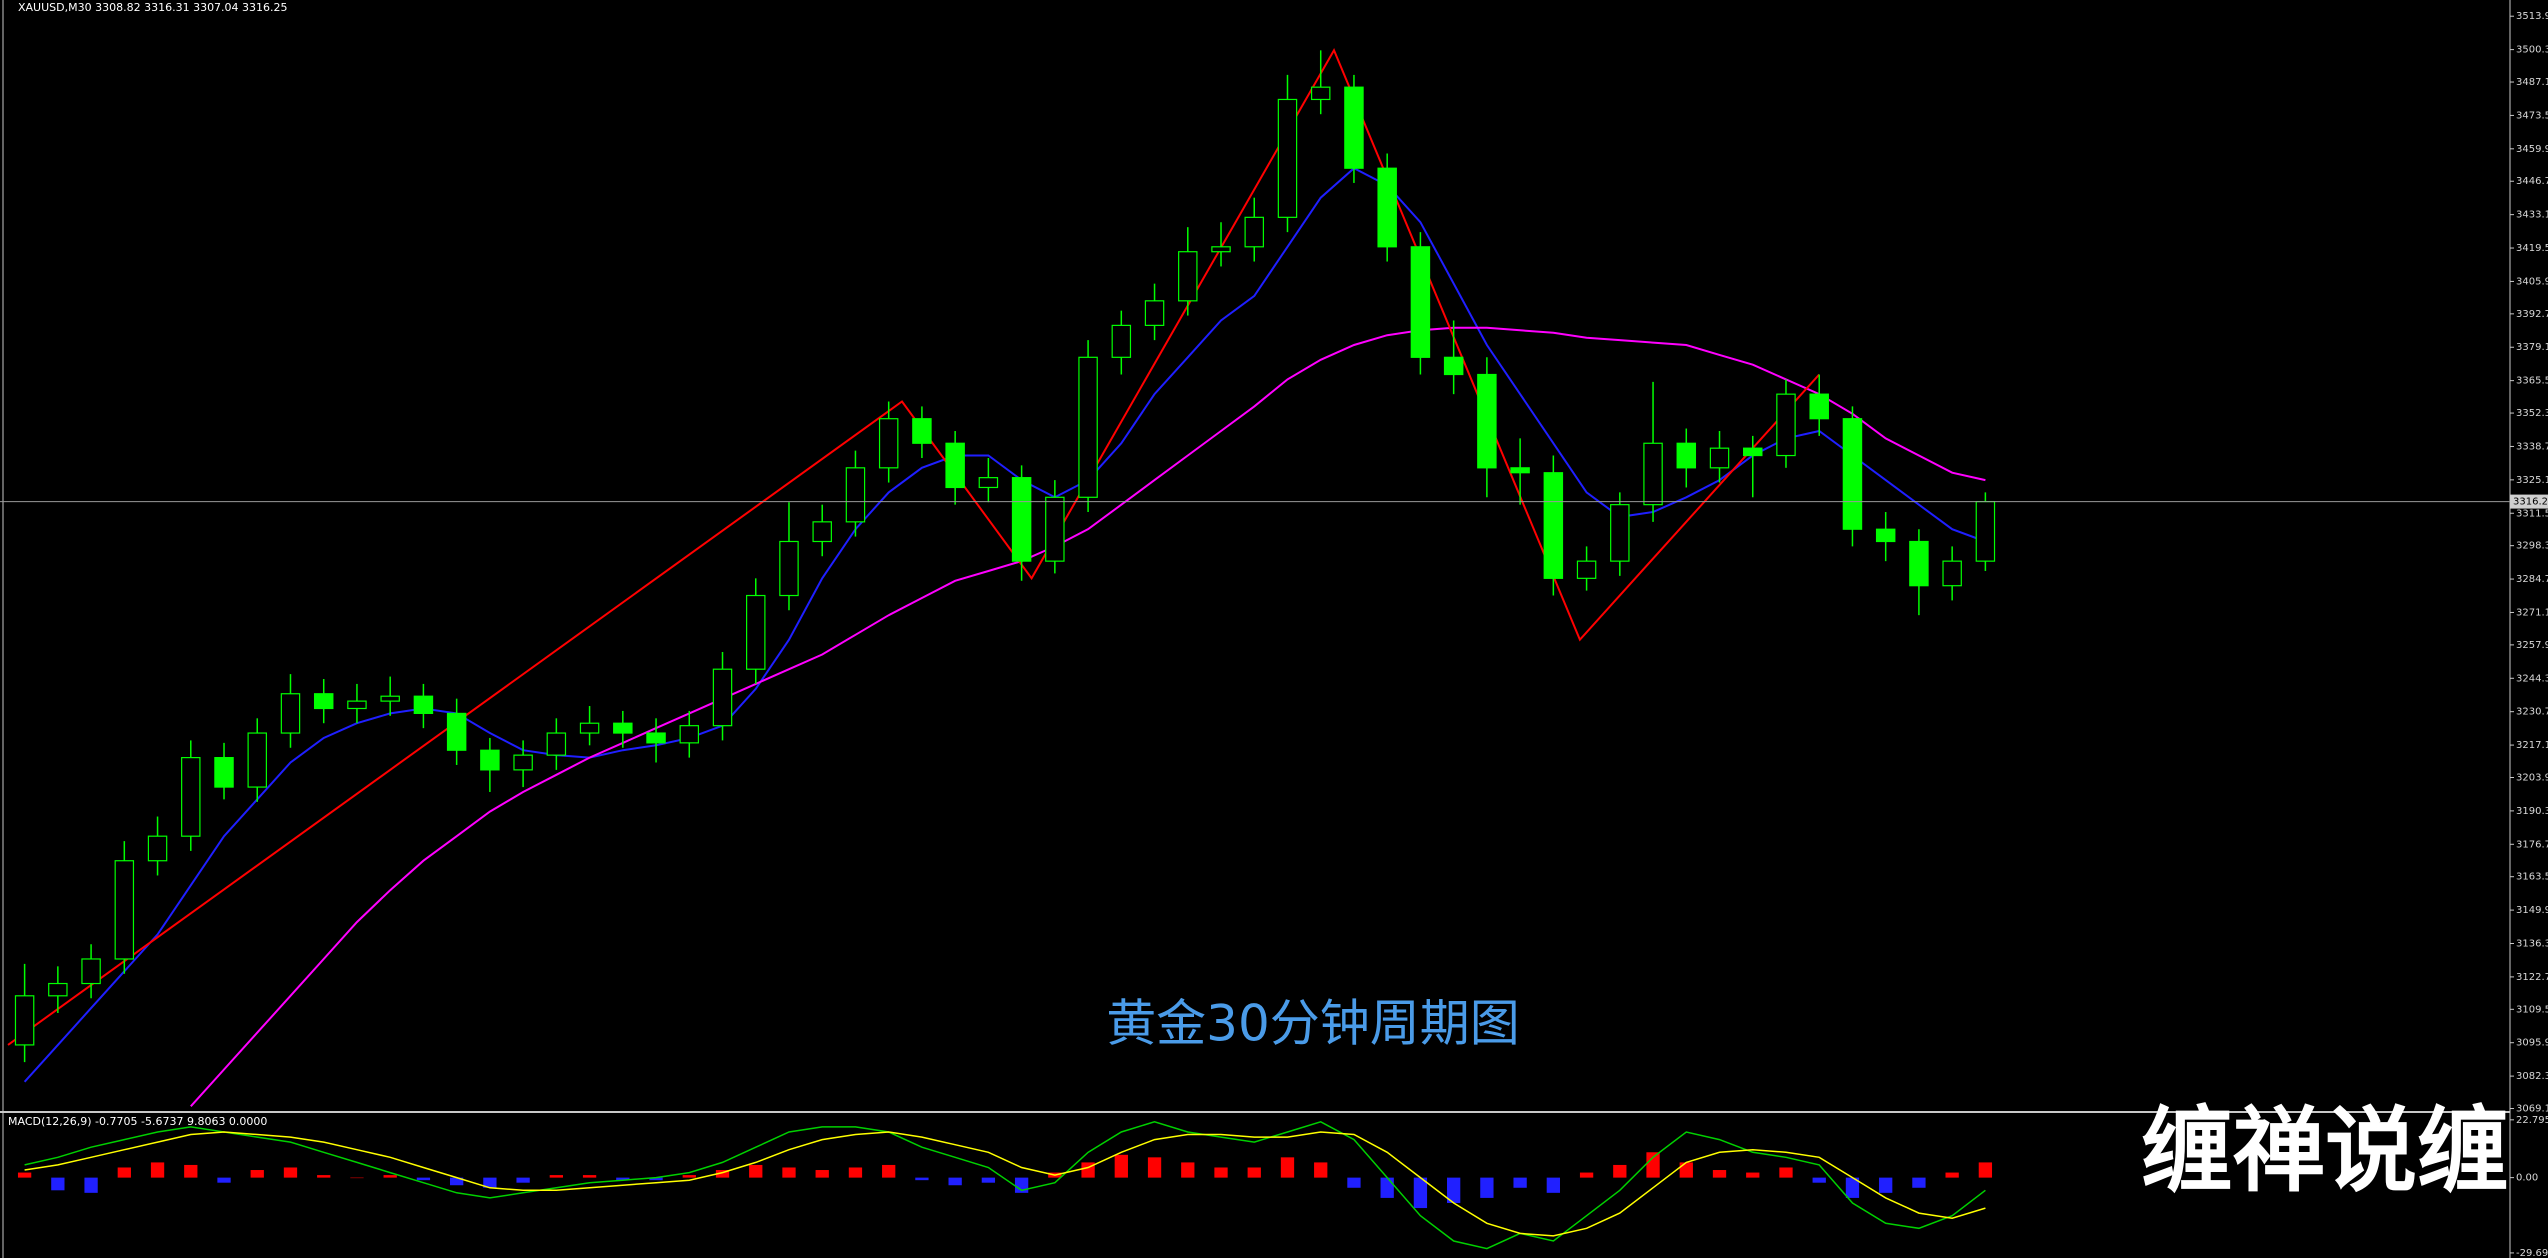 The image size is (2548, 1258). Describe the element at coordinates (2532, 513) in the screenshot. I see `y-tick-label: 3311.50` at that location.